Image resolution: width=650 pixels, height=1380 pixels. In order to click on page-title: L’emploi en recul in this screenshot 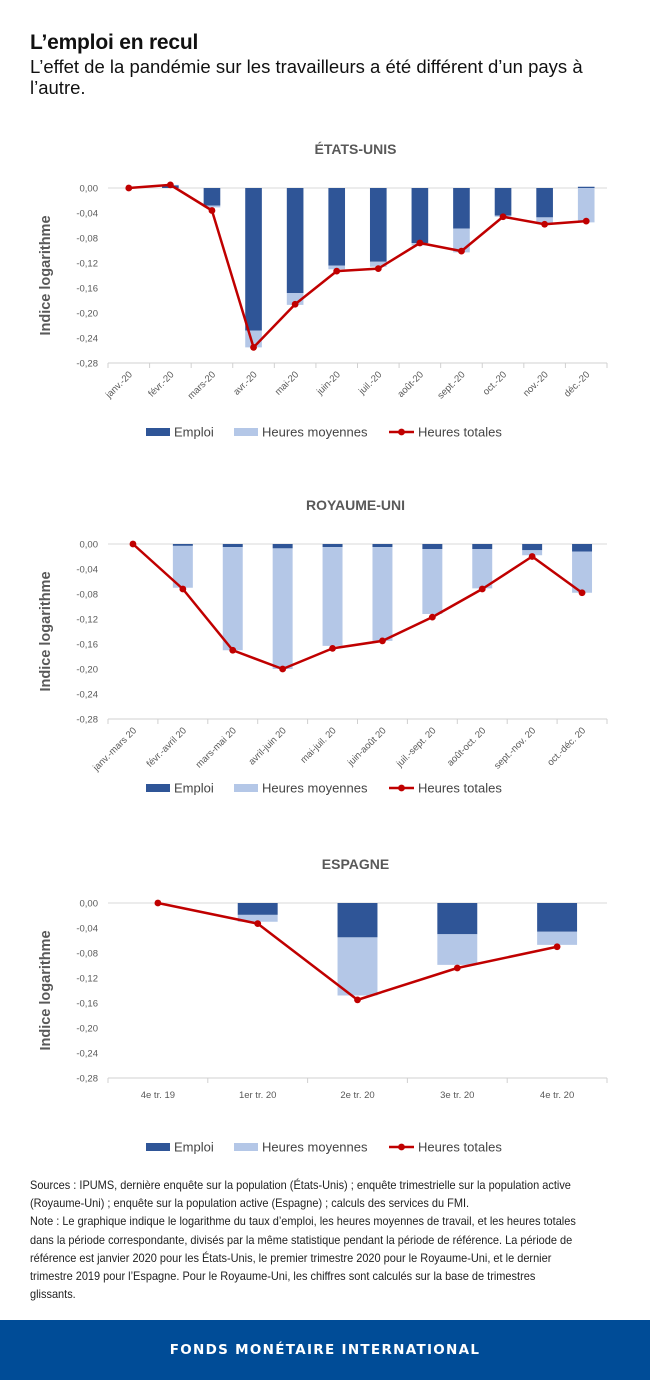, I will do `click(114, 42)`.